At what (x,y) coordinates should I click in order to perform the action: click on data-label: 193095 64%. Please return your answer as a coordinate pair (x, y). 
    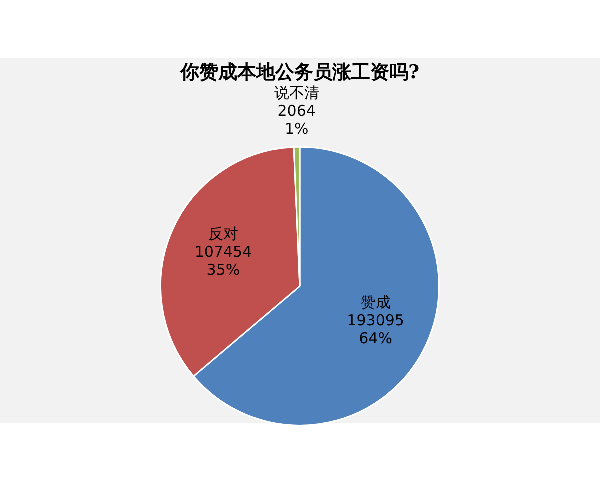
    Looking at the image, I should click on (375, 329).